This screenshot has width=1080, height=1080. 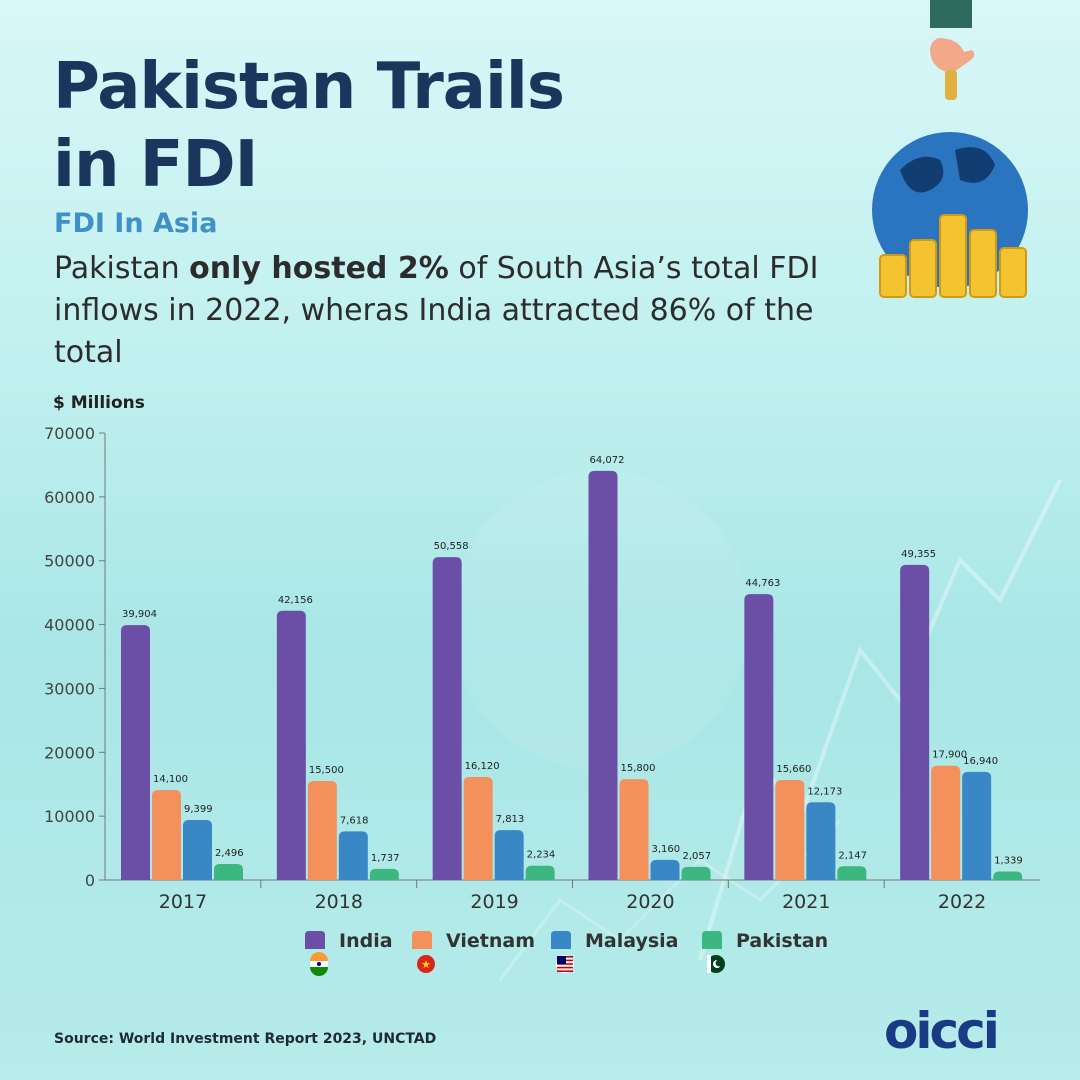 I want to click on bar-vietnam-2021, so click(x=790, y=829).